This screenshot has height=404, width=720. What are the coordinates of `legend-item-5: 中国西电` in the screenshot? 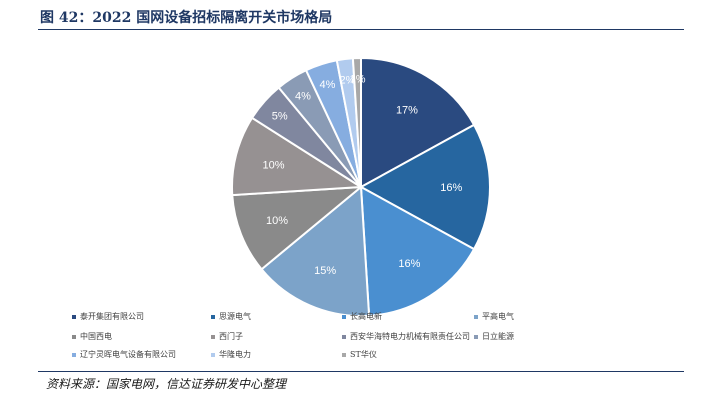 It's located at (92, 337).